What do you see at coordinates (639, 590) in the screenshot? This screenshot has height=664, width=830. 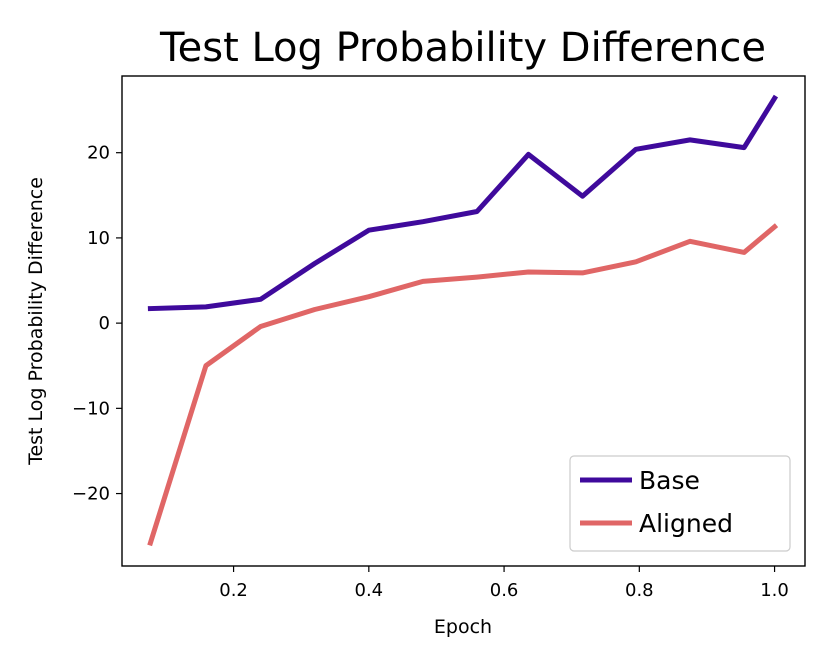 I see `x-tick-label: 0.8` at bounding box center [639, 590].